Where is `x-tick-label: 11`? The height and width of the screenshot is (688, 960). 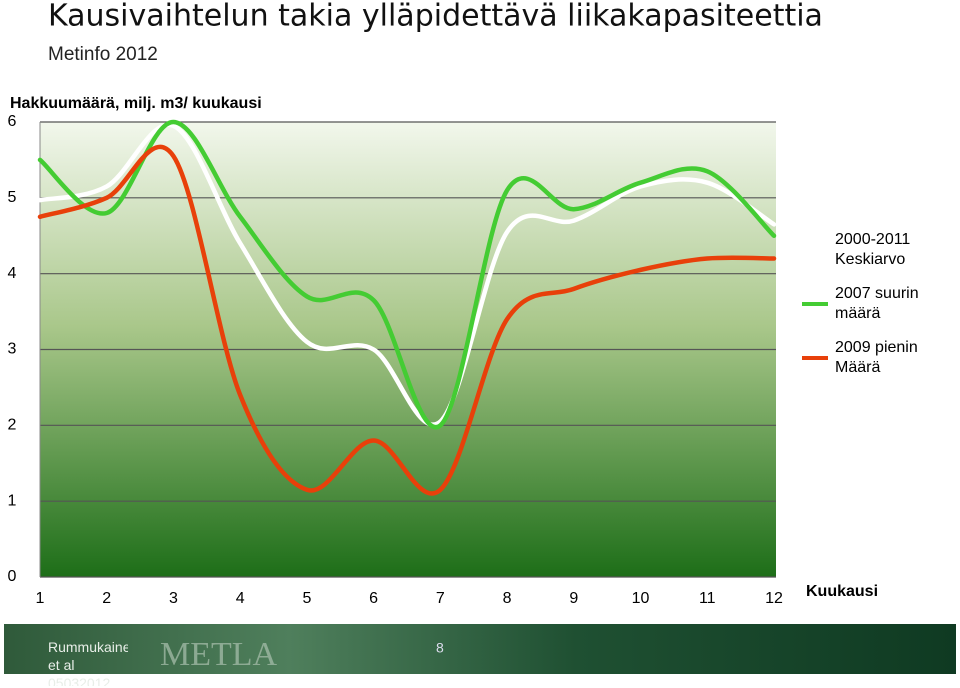
x-tick-label: 11 is located at coordinates (707, 598).